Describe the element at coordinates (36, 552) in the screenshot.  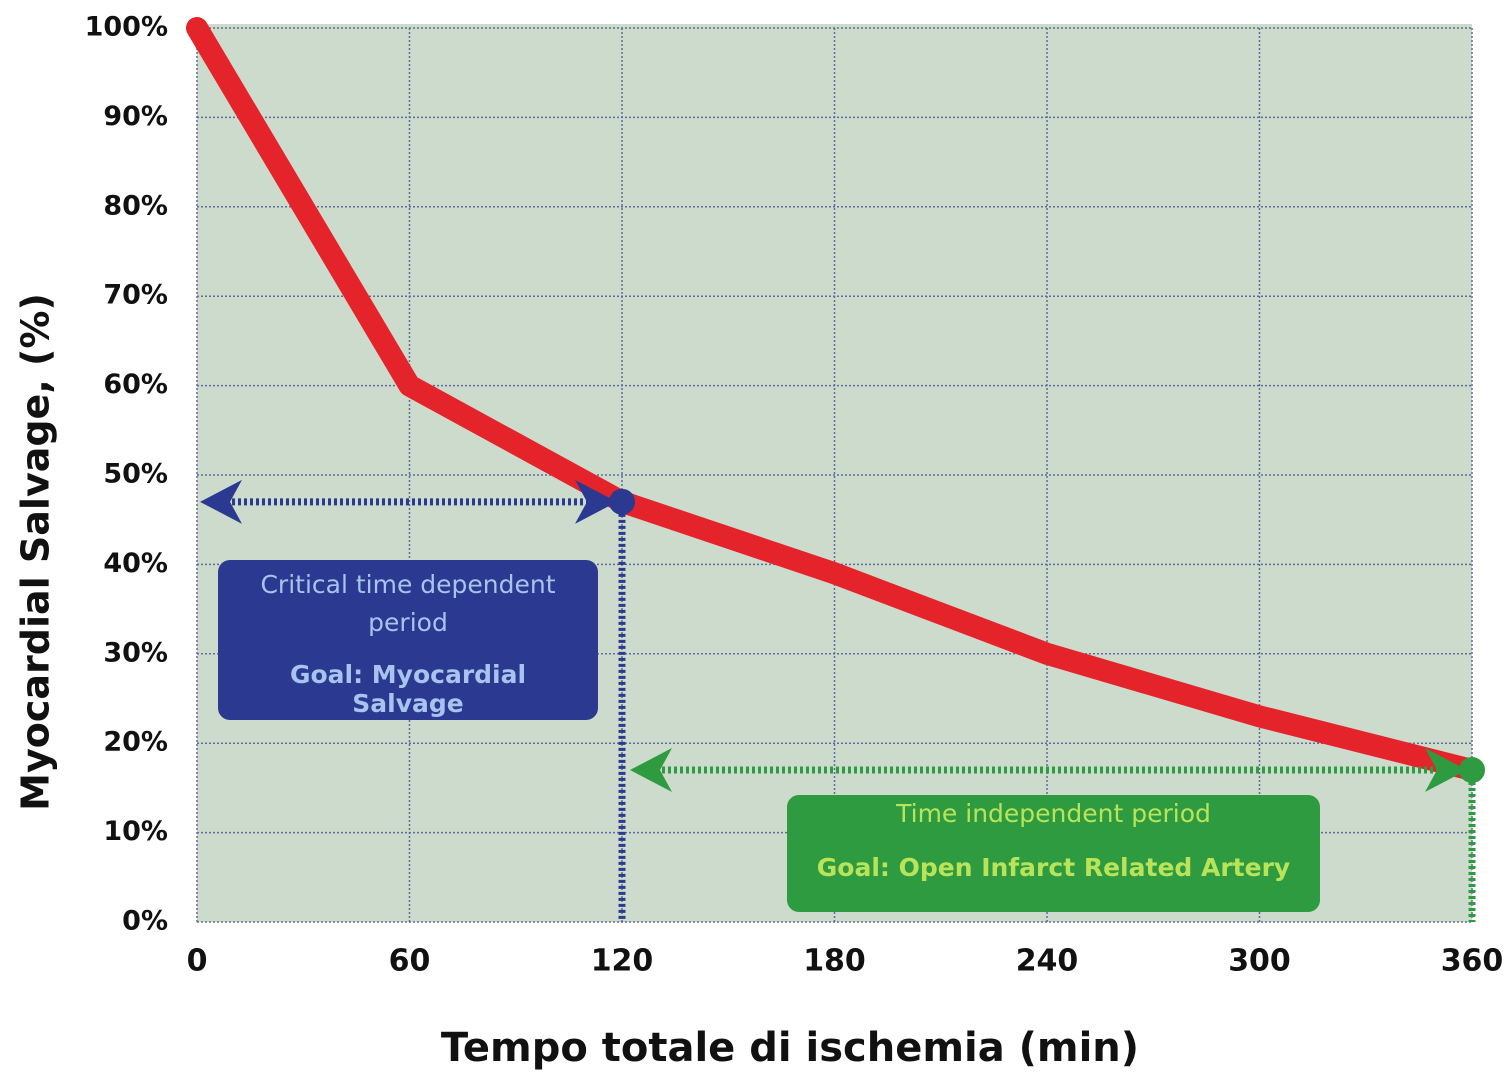
I see `y-axis-label: Myocardial Salvage, (%)` at that location.